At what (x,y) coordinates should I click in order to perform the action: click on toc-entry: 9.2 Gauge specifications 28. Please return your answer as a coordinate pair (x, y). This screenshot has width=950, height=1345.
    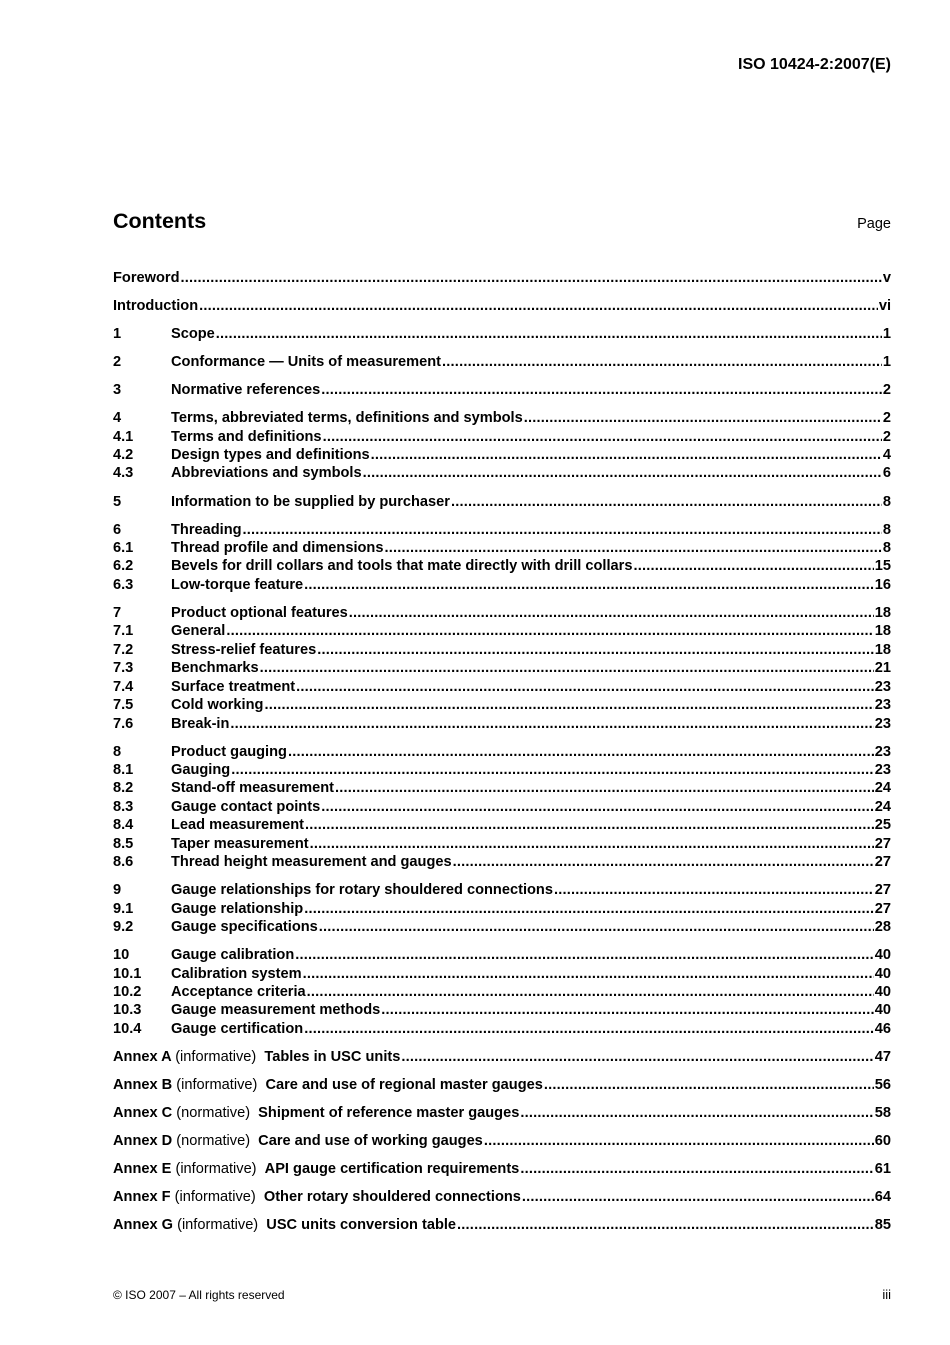
    Looking at the image, I should click on (502, 928).